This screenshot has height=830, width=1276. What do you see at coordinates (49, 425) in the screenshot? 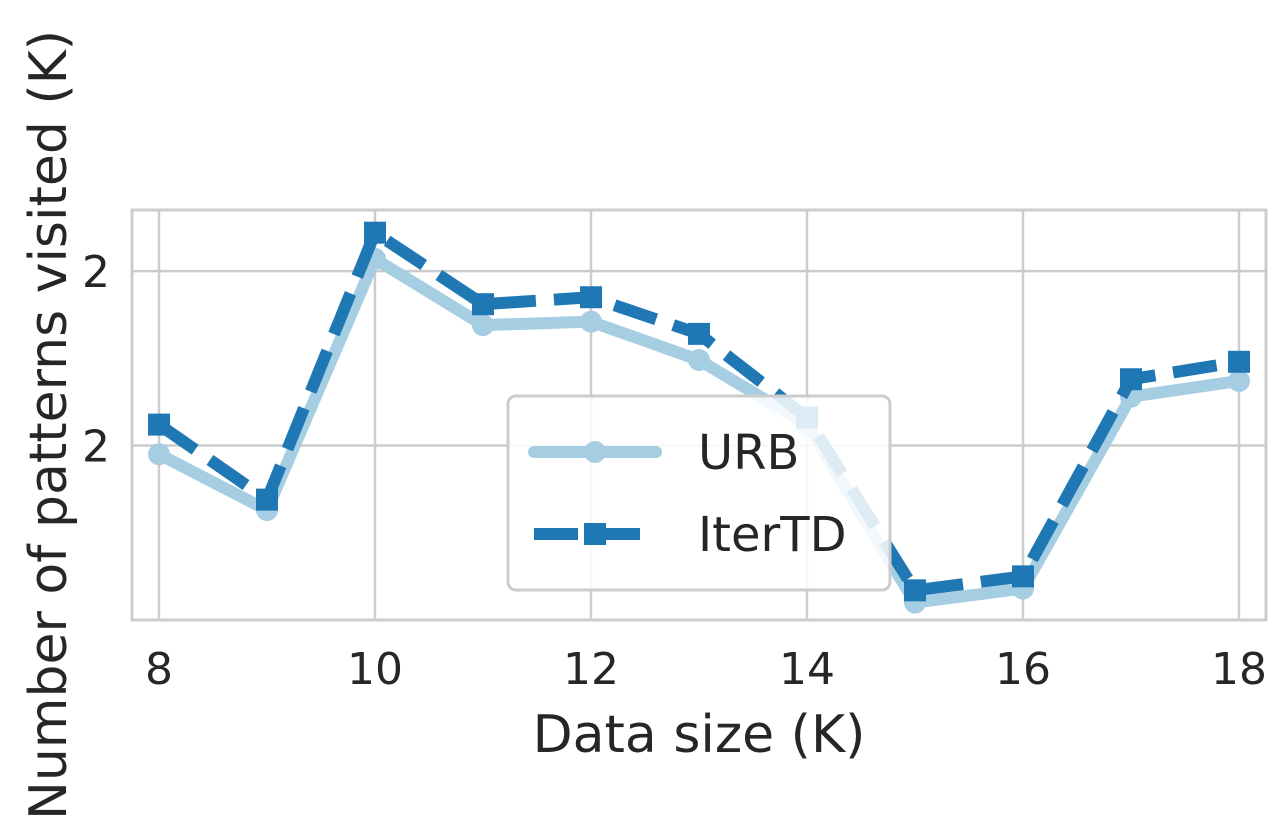
I see `y-axis-label: Number of patterns visited (K)` at bounding box center [49, 425].